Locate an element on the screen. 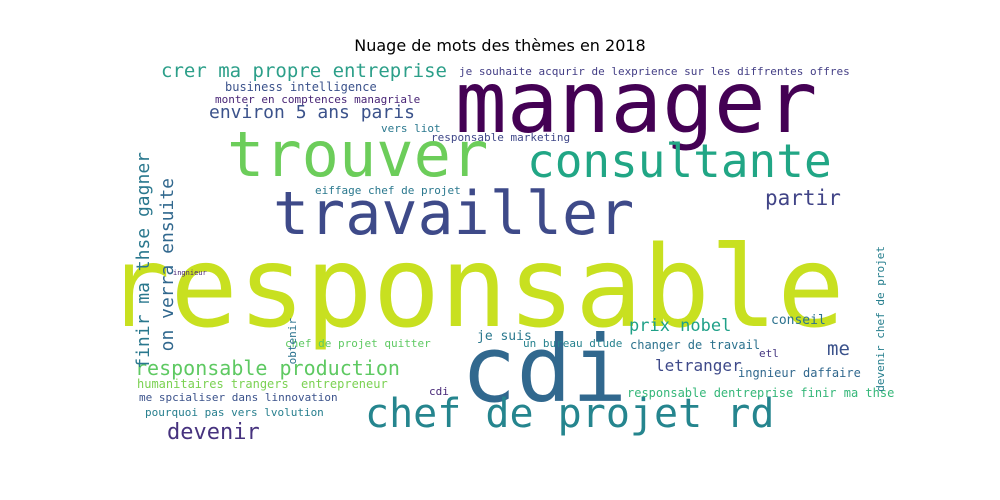  word-eiffage: eiffage chef de projet is located at coordinates (388, 190).